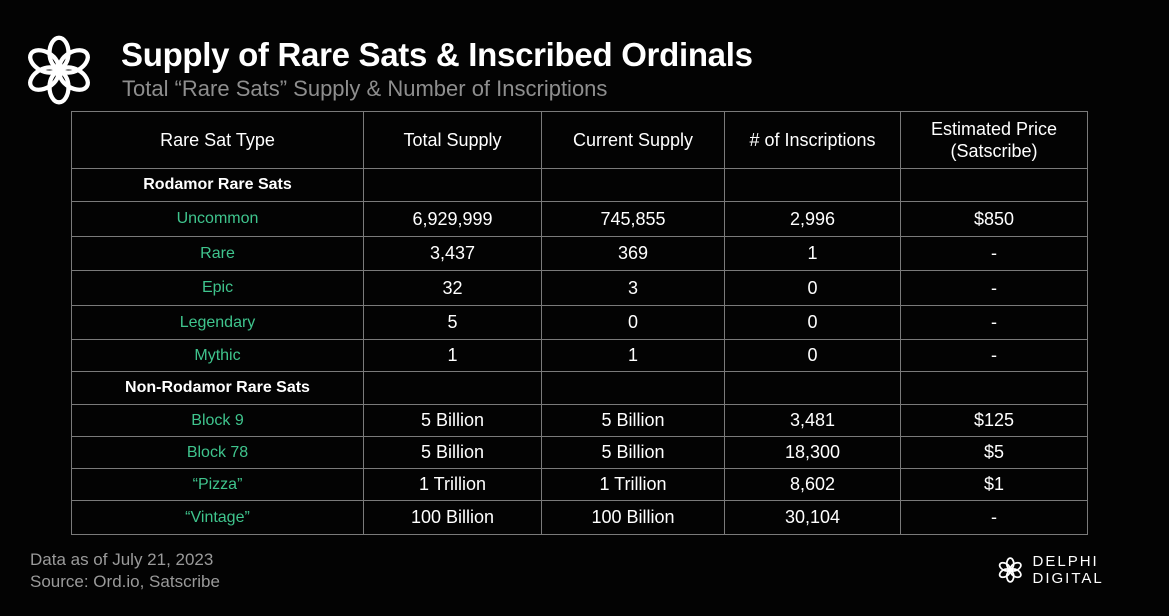 Image resolution: width=1169 pixels, height=616 pixels. I want to click on total-supply-cell: 1 Trillion, so click(452, 484).